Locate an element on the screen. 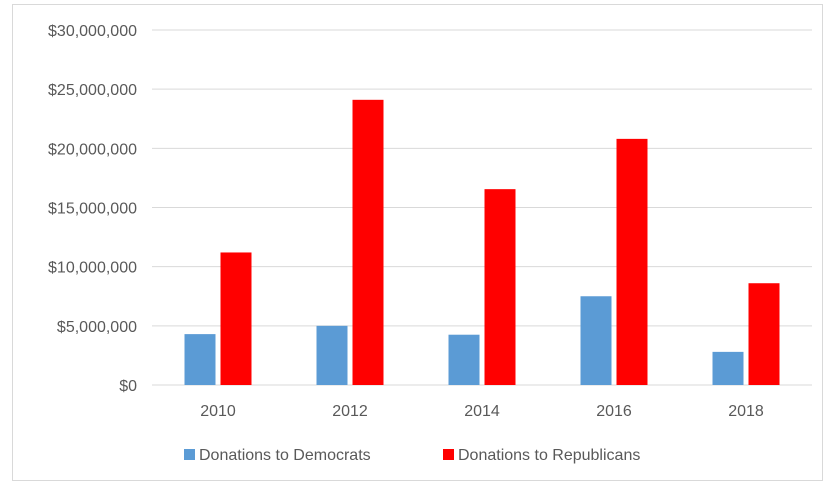  y-tick-label: $5,000,000 is located at coordinates (97, 327).